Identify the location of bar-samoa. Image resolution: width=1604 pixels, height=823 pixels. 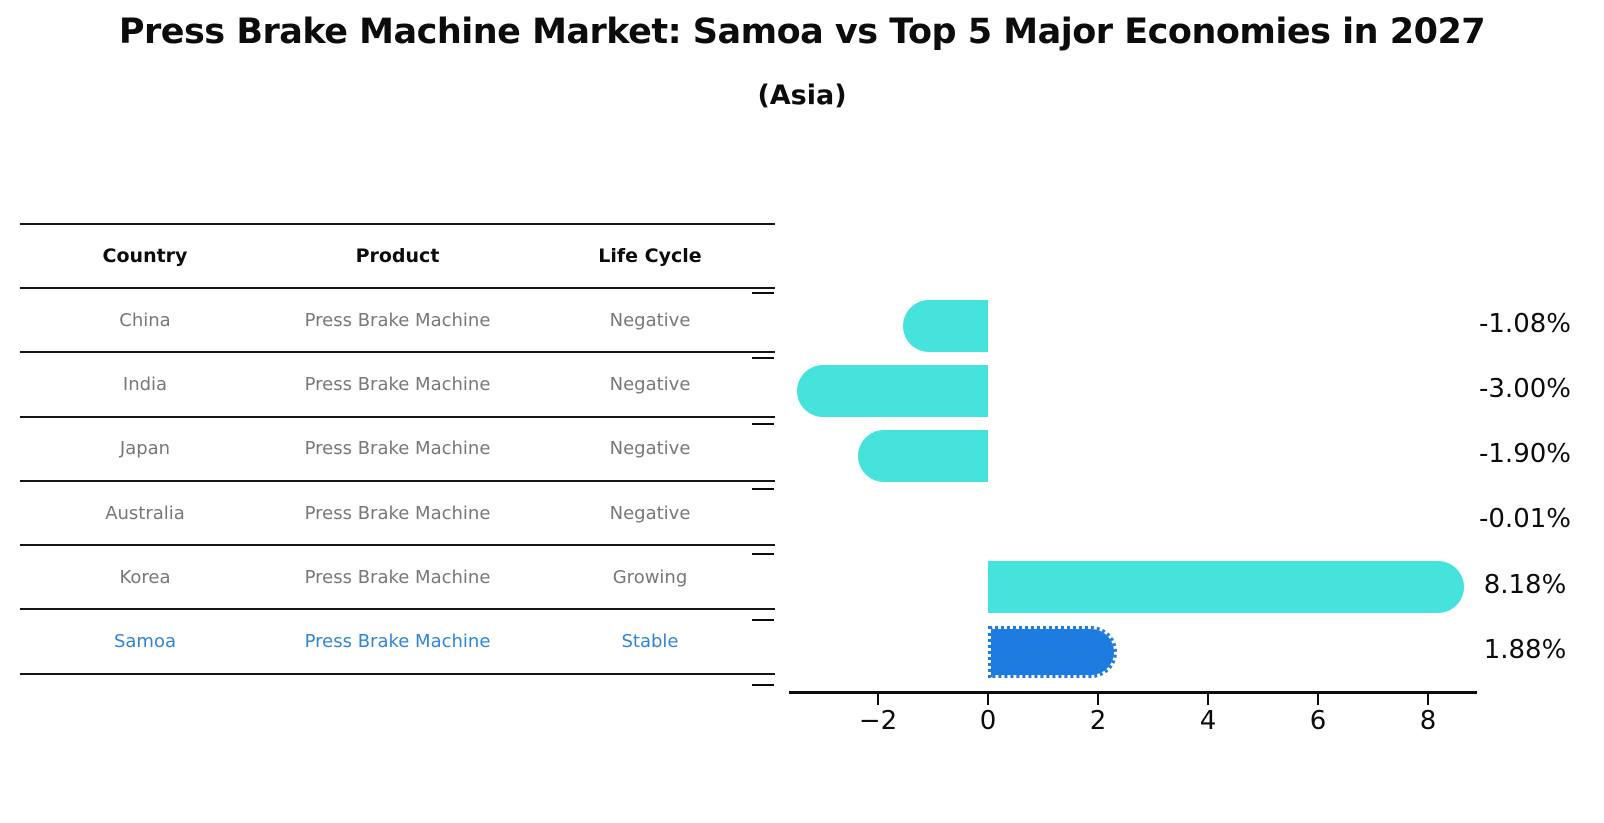
(1053, 652).